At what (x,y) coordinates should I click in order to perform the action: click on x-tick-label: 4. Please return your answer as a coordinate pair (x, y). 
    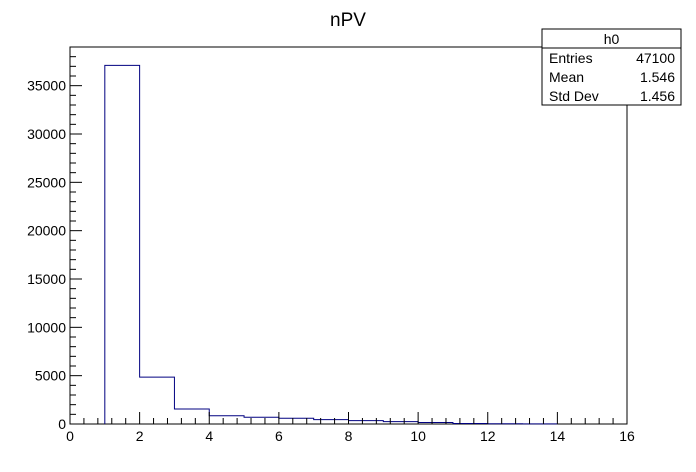
    Looking at the image, I should click on (209, 436).